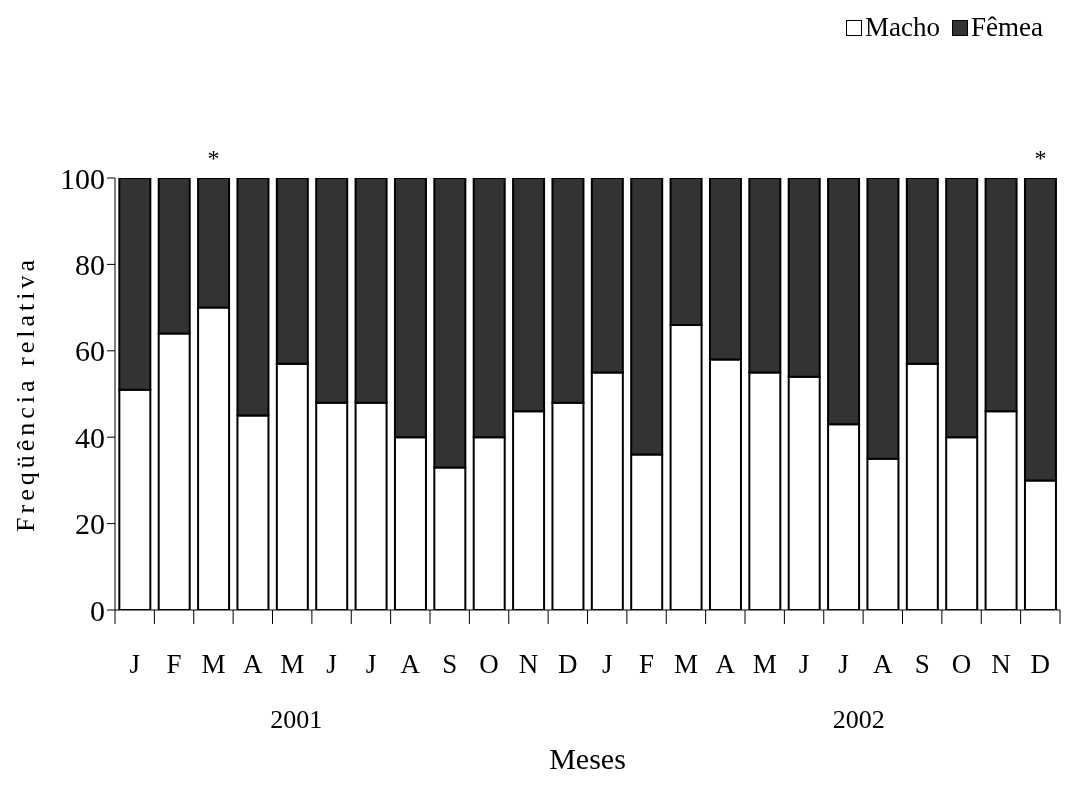  What do you see at coordinates (90, 265) in the screenshot?
I see `y-tick-label: 80` at bounding box center [90, 265].